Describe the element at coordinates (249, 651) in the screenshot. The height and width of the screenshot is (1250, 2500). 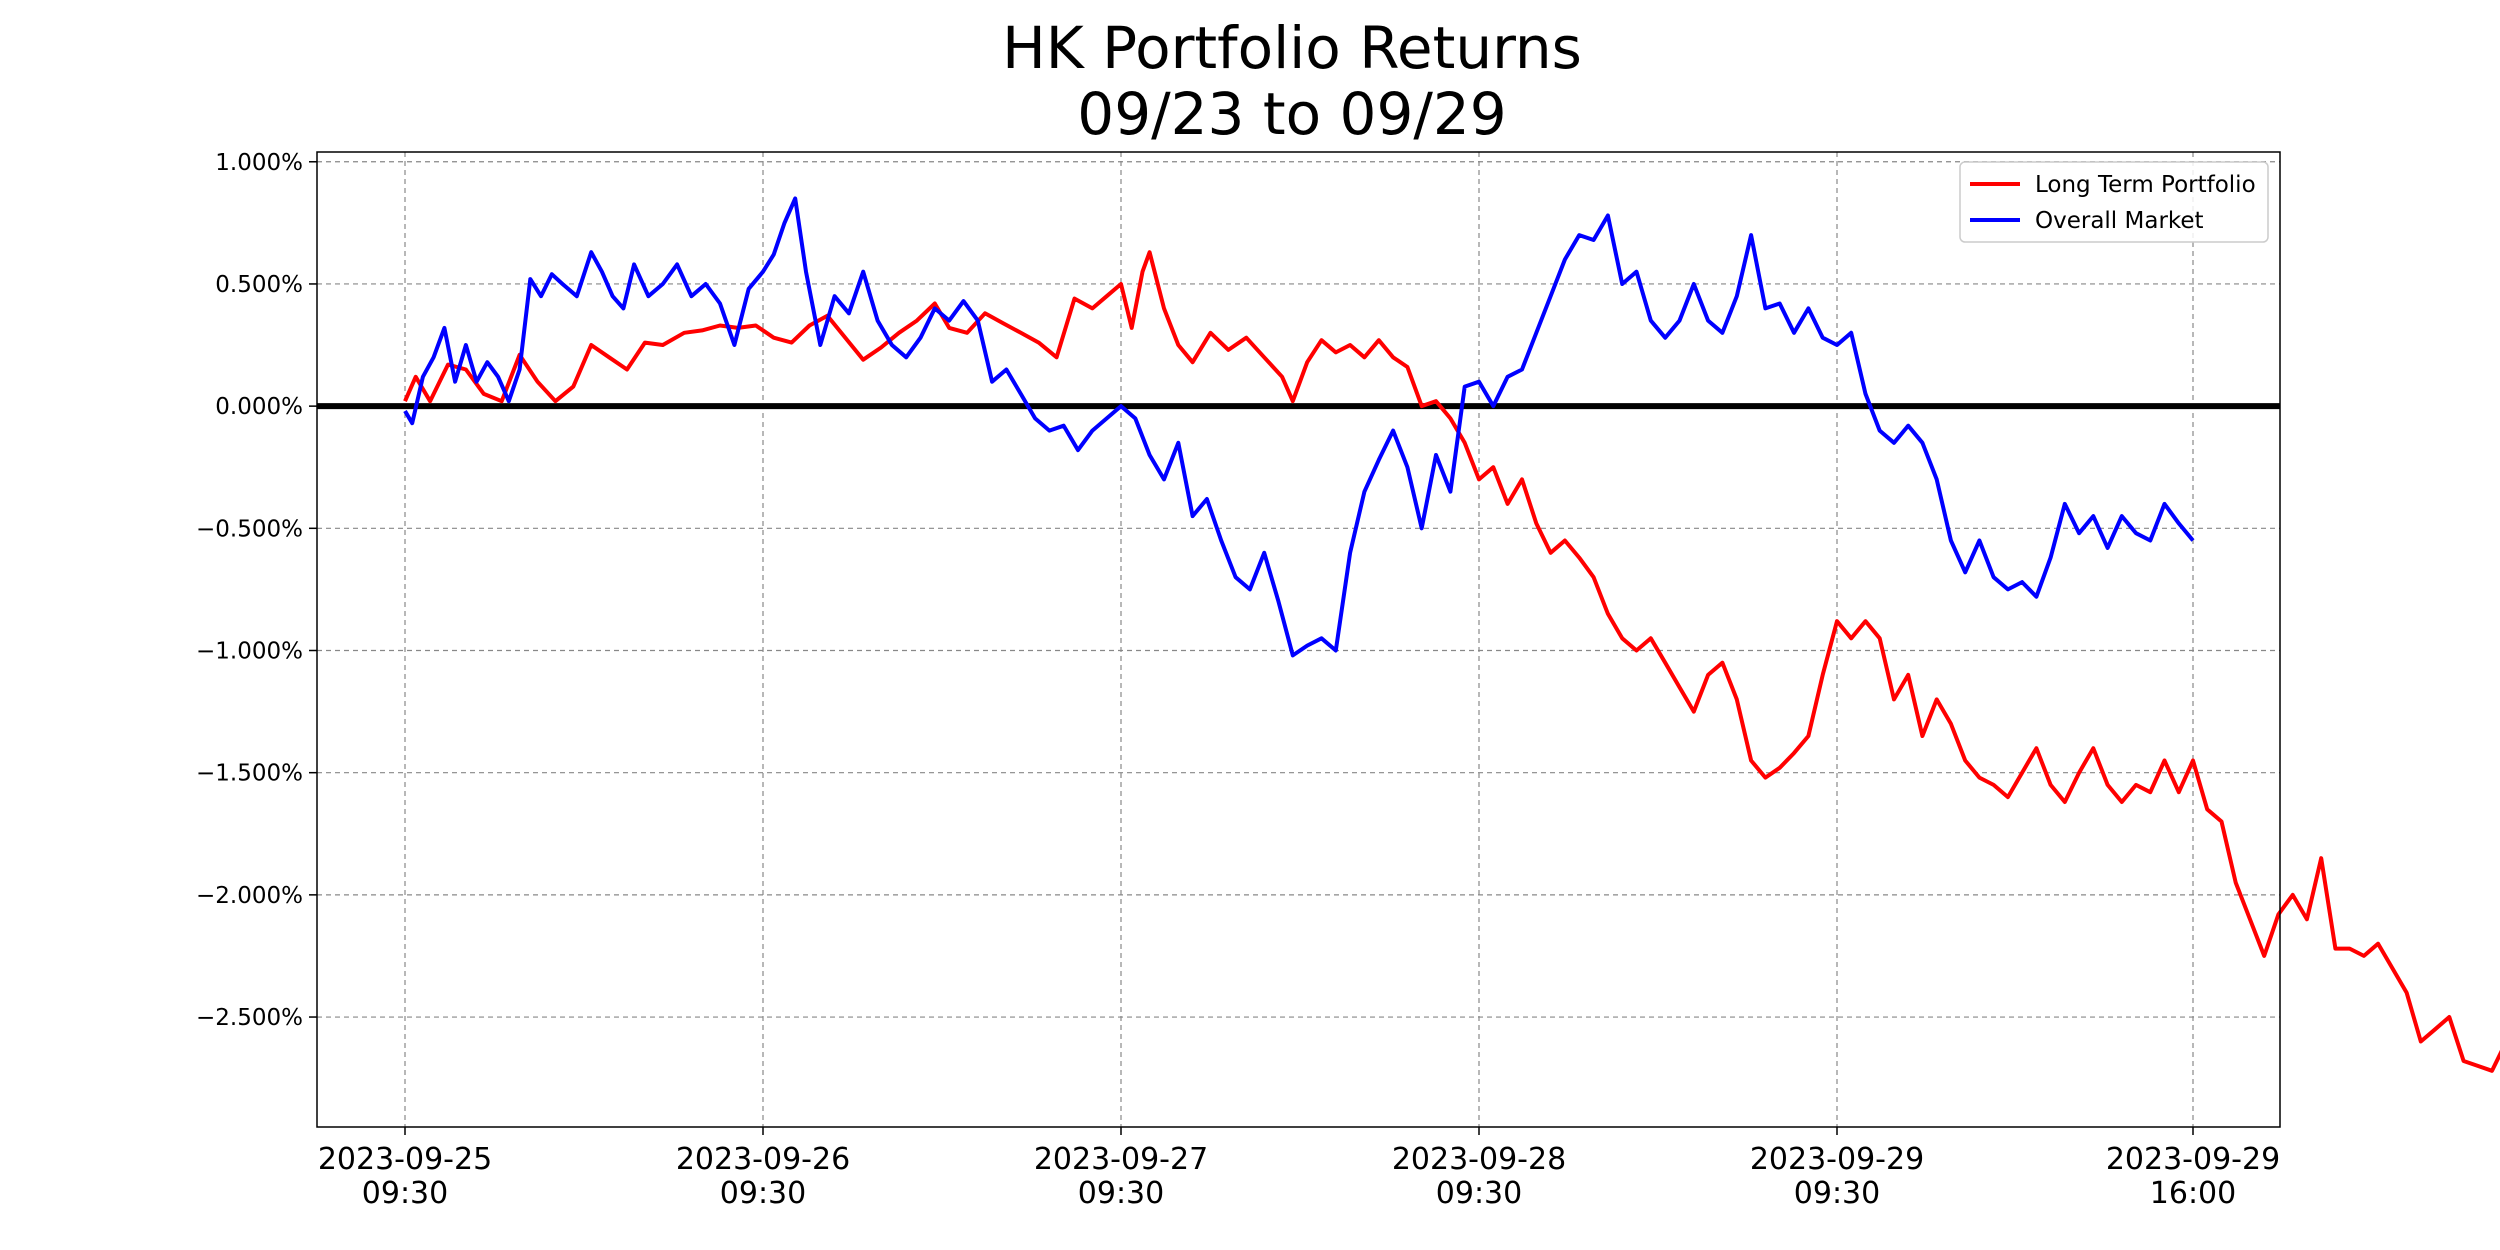
I see `y-tick-label: −1.000%` at that location.